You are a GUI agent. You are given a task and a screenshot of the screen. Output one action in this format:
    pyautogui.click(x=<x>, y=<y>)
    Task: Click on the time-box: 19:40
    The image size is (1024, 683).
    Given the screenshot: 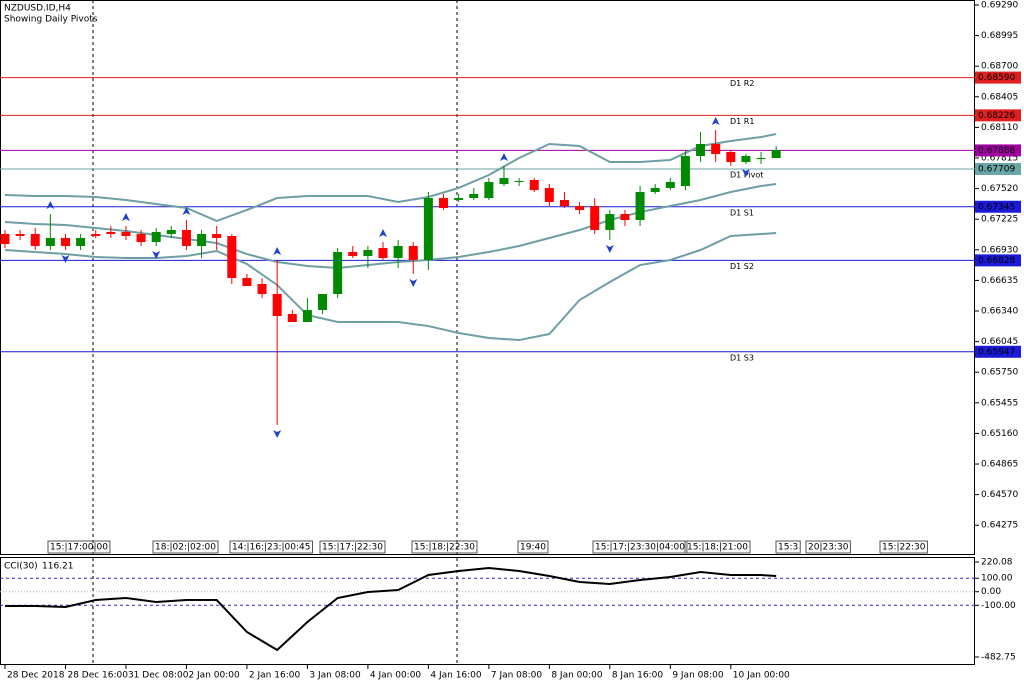 What is the action you would take?
    pyautogui.click(x=533, y=548)
    